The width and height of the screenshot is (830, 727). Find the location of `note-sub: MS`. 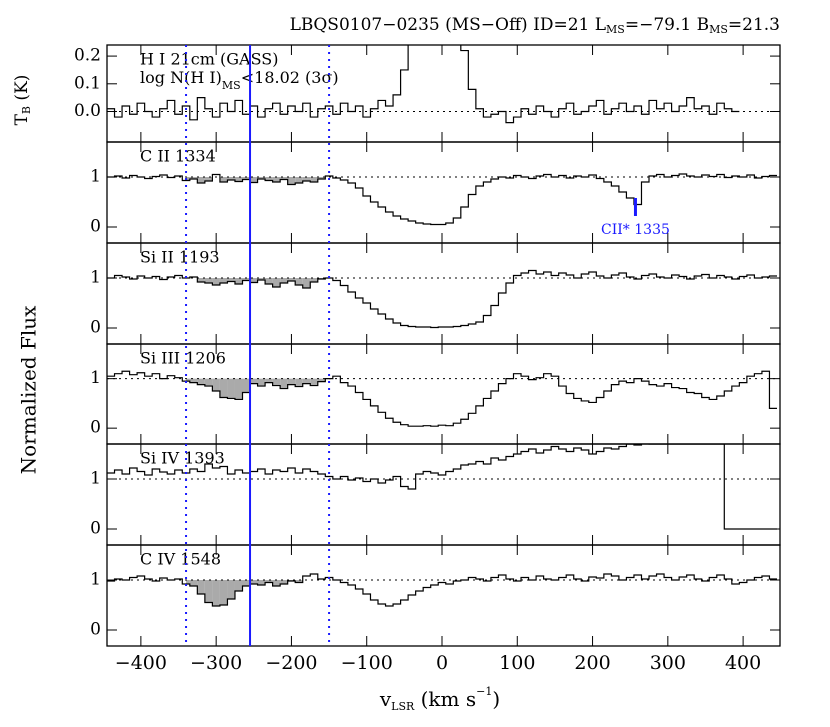

note-sub: MS is located at coordinates (231, 85).